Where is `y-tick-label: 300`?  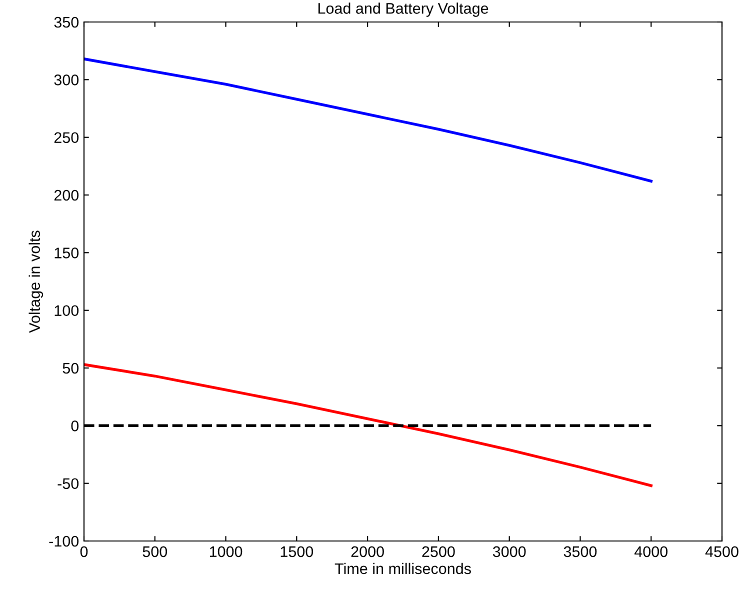 y-tick-label: 300 is located at coordinates (66, 80).